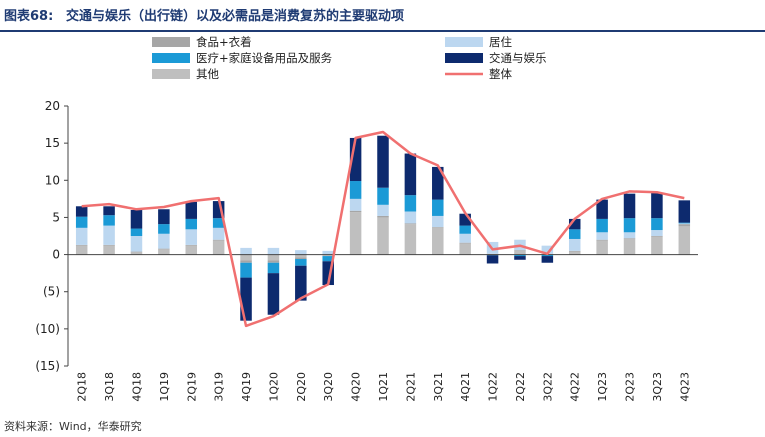 This screenshot has width=765, height=437. Describe the element at coordinates (219, 387) in the screenshot. I see `x-tick-label: 3Q19` at that location.